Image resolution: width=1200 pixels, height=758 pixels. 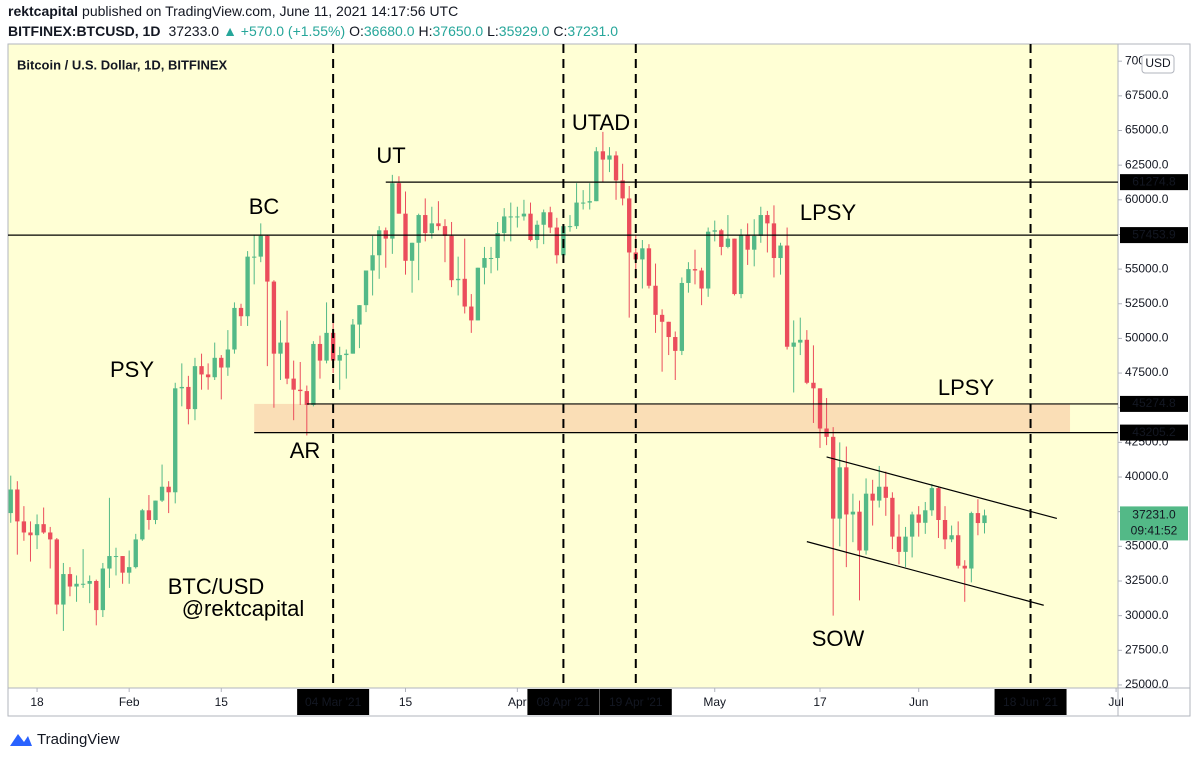 I want to click on y-tick-label: 52500.0, so click(x=1147, y=303).